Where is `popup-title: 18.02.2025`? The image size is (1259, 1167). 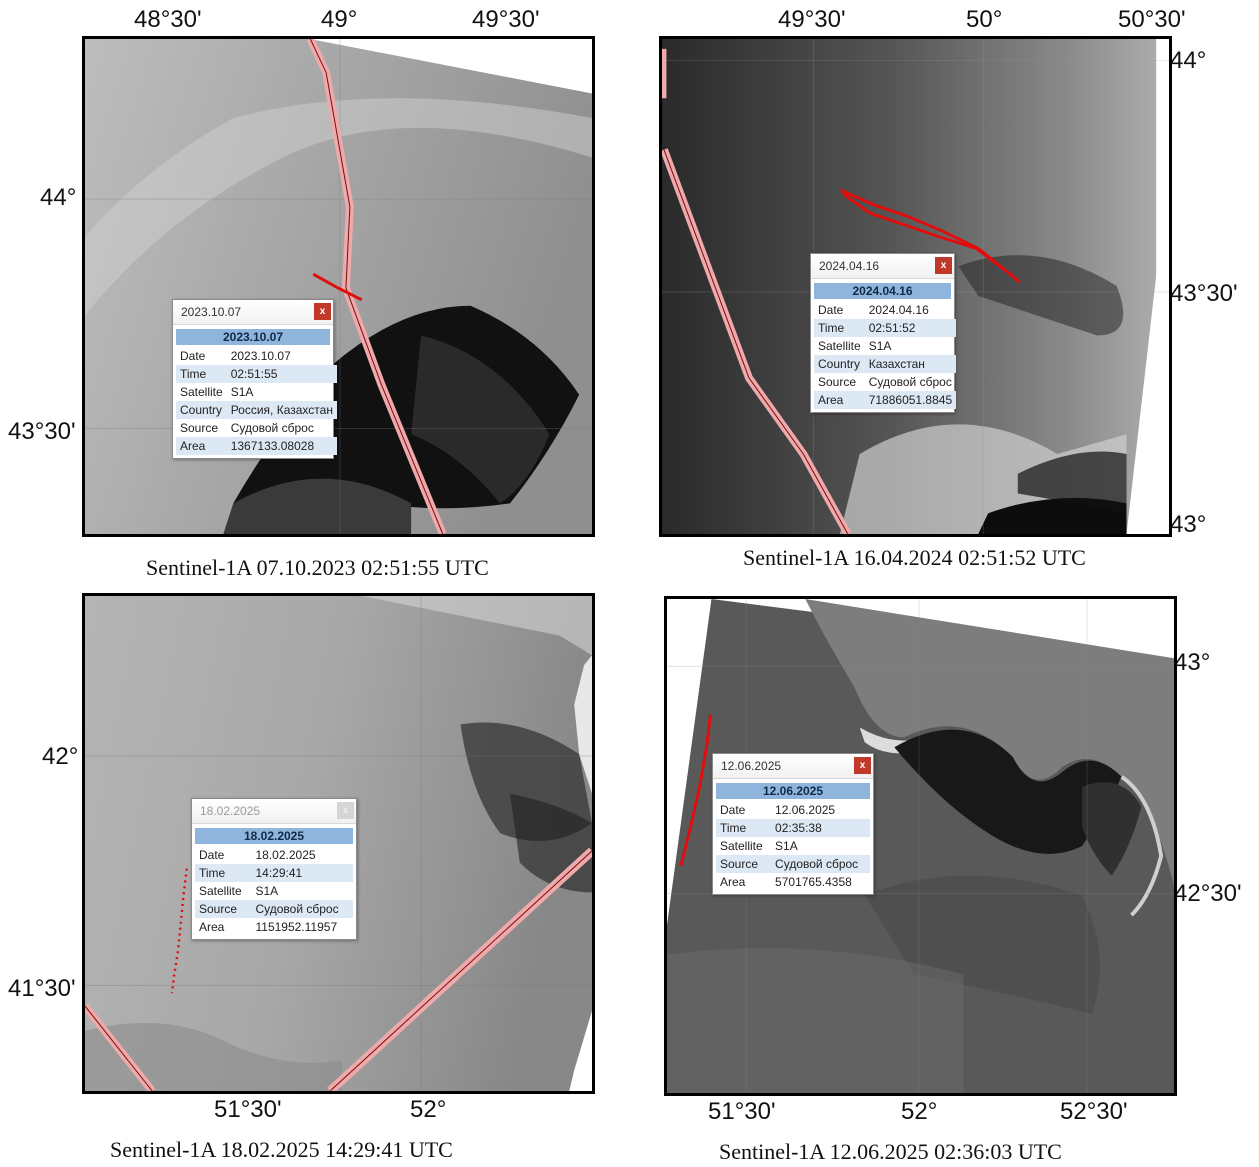
popup-title: 18.02.2025 is located at coordinates (230, 811).